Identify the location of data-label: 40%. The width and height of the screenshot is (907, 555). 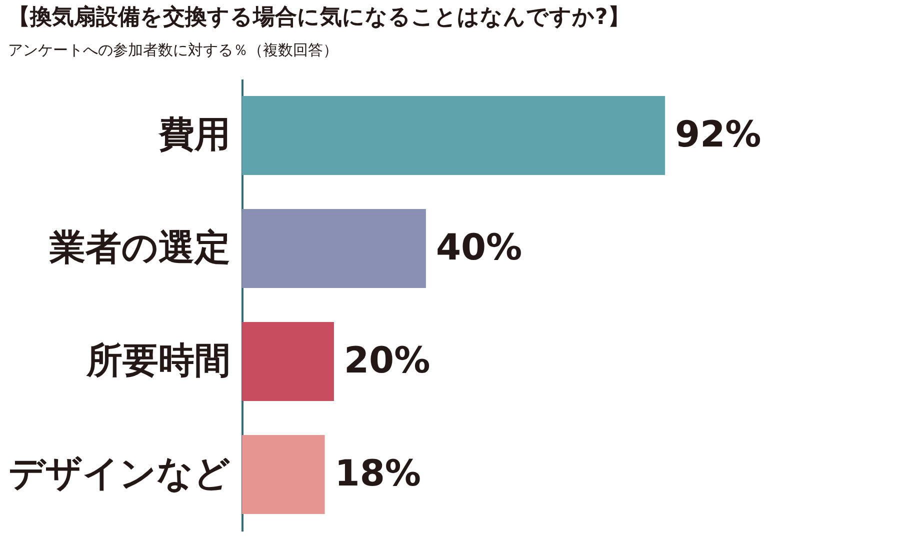
(479, 248).